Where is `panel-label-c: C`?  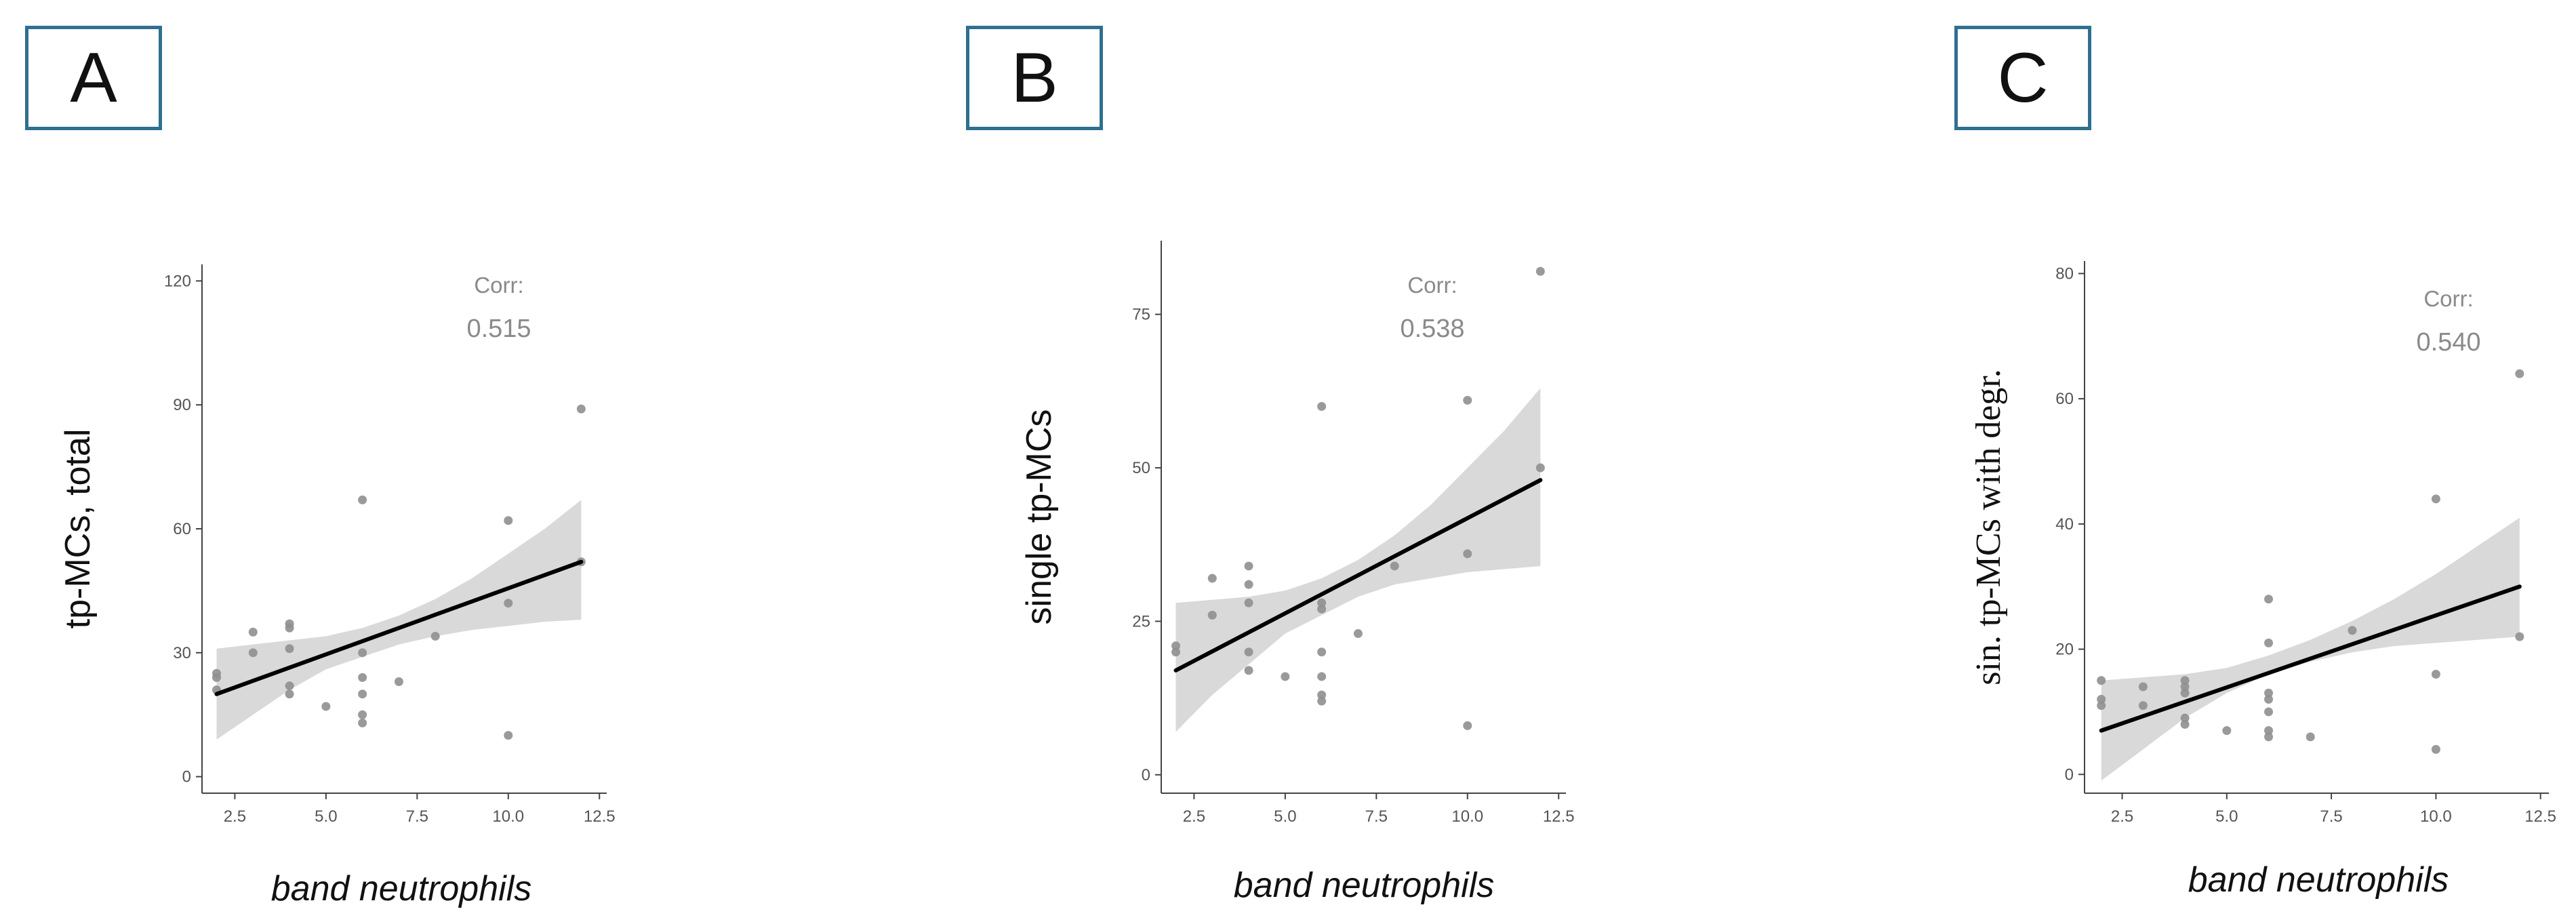 panel-label-c: C is located at coordinates (2022, 78).